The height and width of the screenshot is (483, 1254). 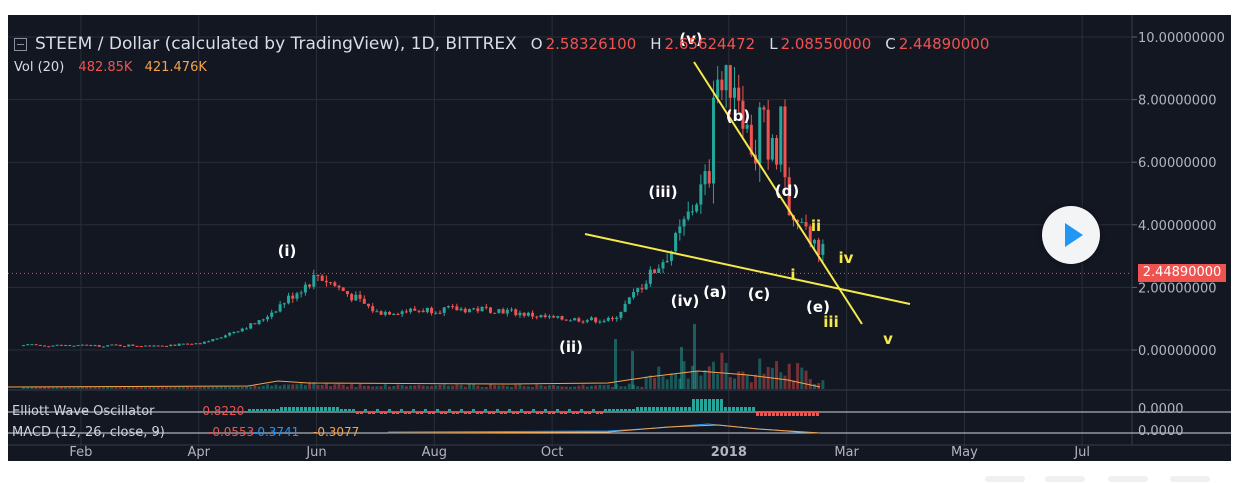 I want to click on volume-label: Vol (20), so click(x=39, y=67).